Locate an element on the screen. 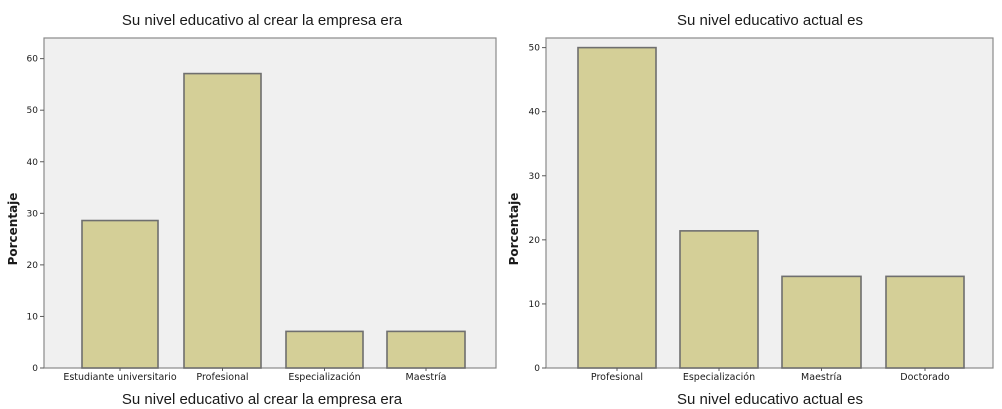 This screenshot has height=409, width=1002. x-tick-label: Doctorado is located at coordinates (925, 377).